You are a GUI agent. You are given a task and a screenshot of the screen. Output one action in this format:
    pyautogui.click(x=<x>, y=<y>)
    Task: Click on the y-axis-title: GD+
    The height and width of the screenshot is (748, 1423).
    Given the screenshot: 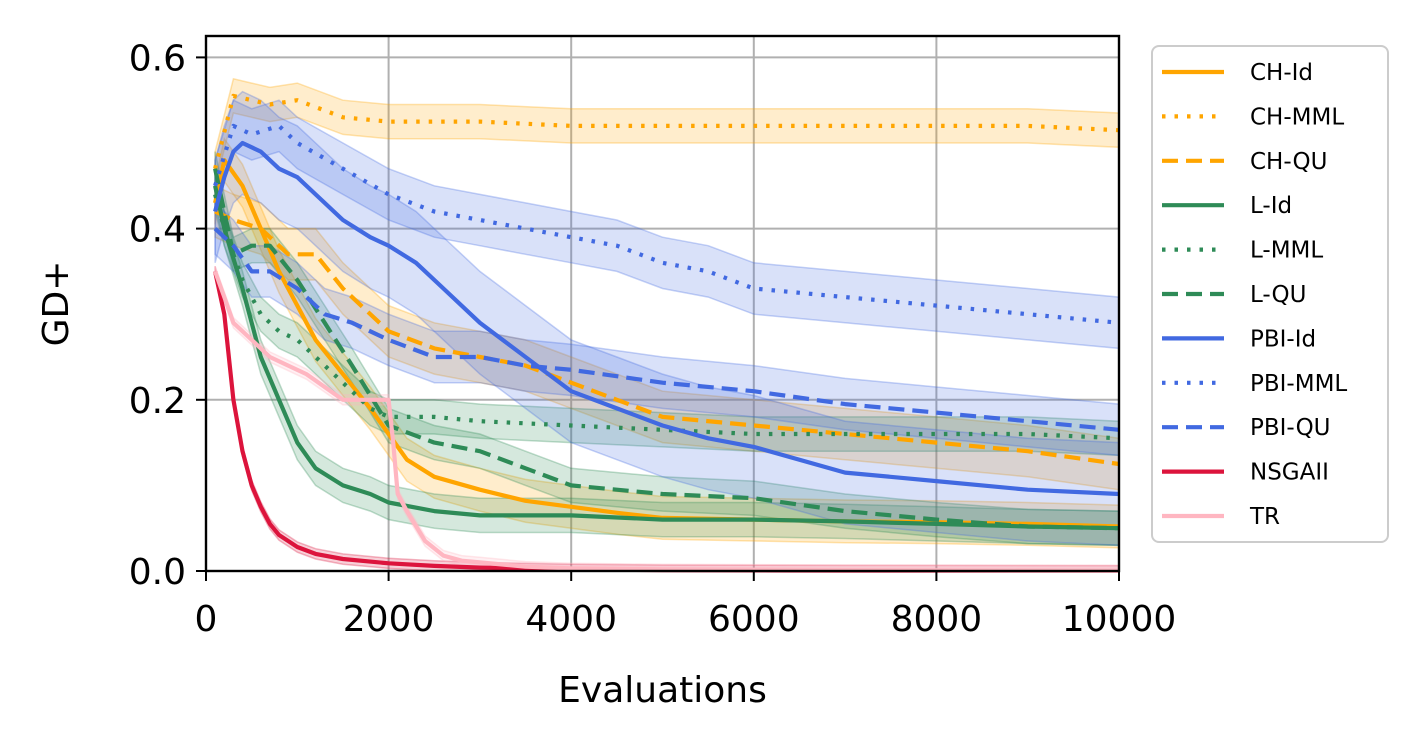 What is the action you would take?
    pyautogui.click(x=56, y=304)
    